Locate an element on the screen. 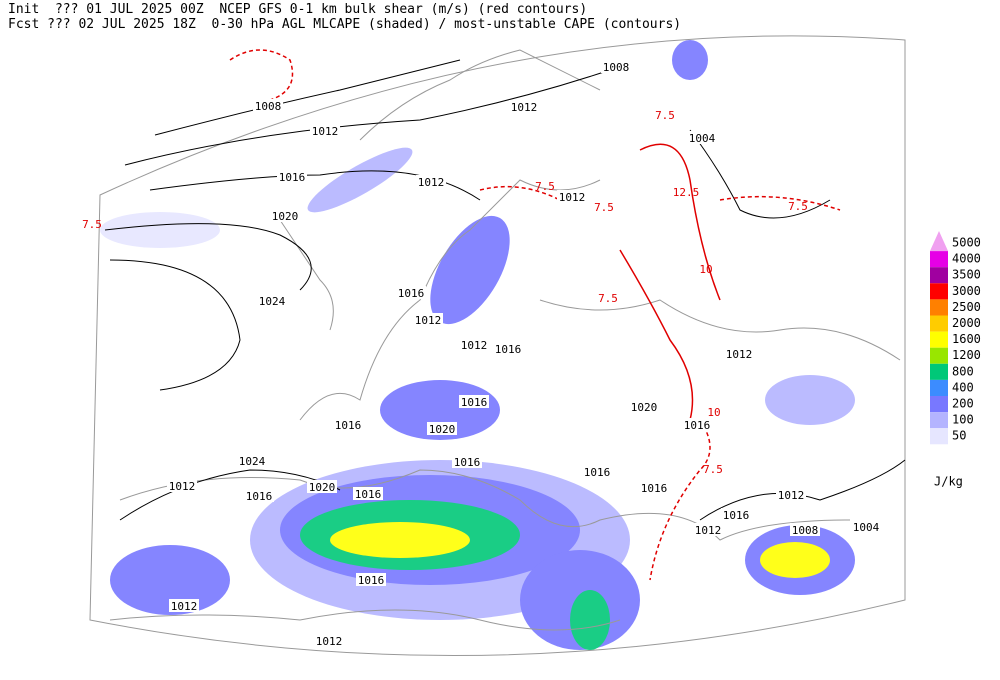 This screenshot has height=680, width=1000. legend-label: 3500 is located at coordinates (966, 275).